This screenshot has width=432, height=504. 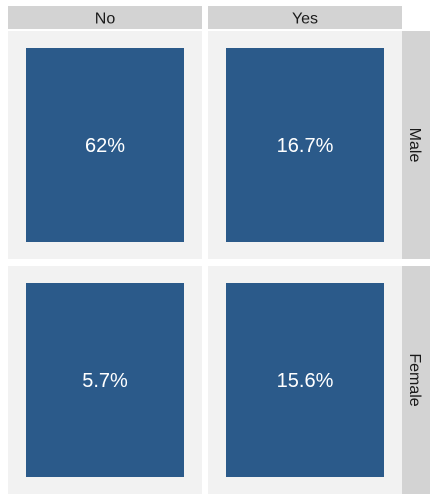 I want to click on row-strip-label: Male, so click(x=414, y=145).